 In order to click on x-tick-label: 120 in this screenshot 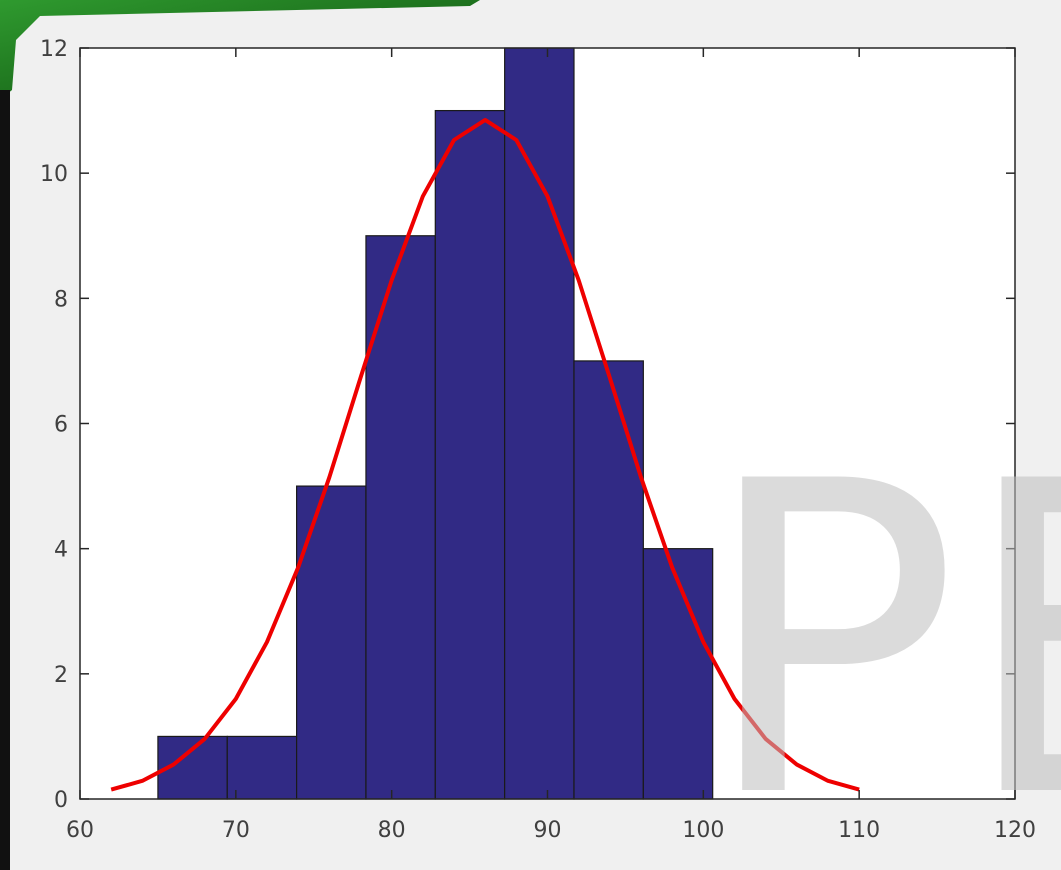, I will do `click(1015, 830)`.